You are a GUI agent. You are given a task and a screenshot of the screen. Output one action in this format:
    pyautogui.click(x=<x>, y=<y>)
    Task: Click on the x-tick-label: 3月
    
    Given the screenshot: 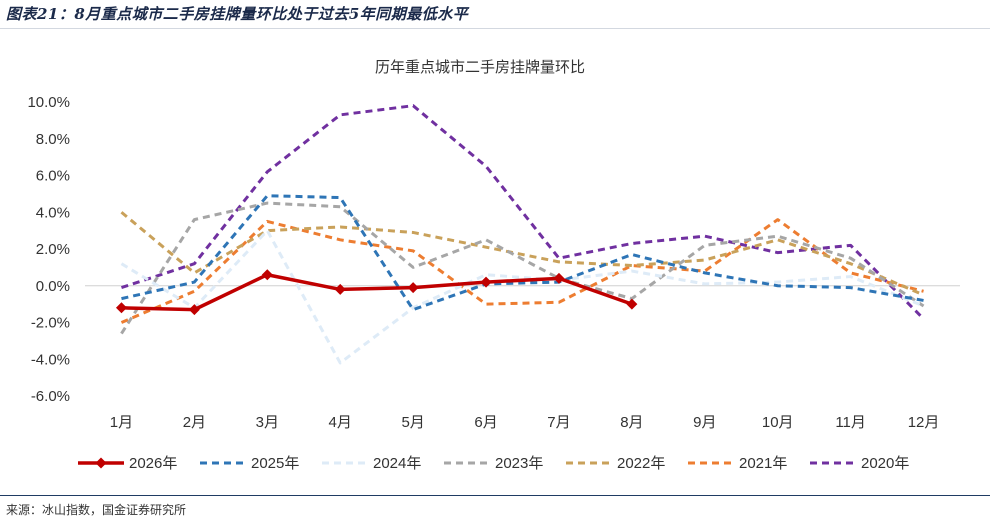 What is the action you would take?
    pyautogui.click(x=267, y=422)
    